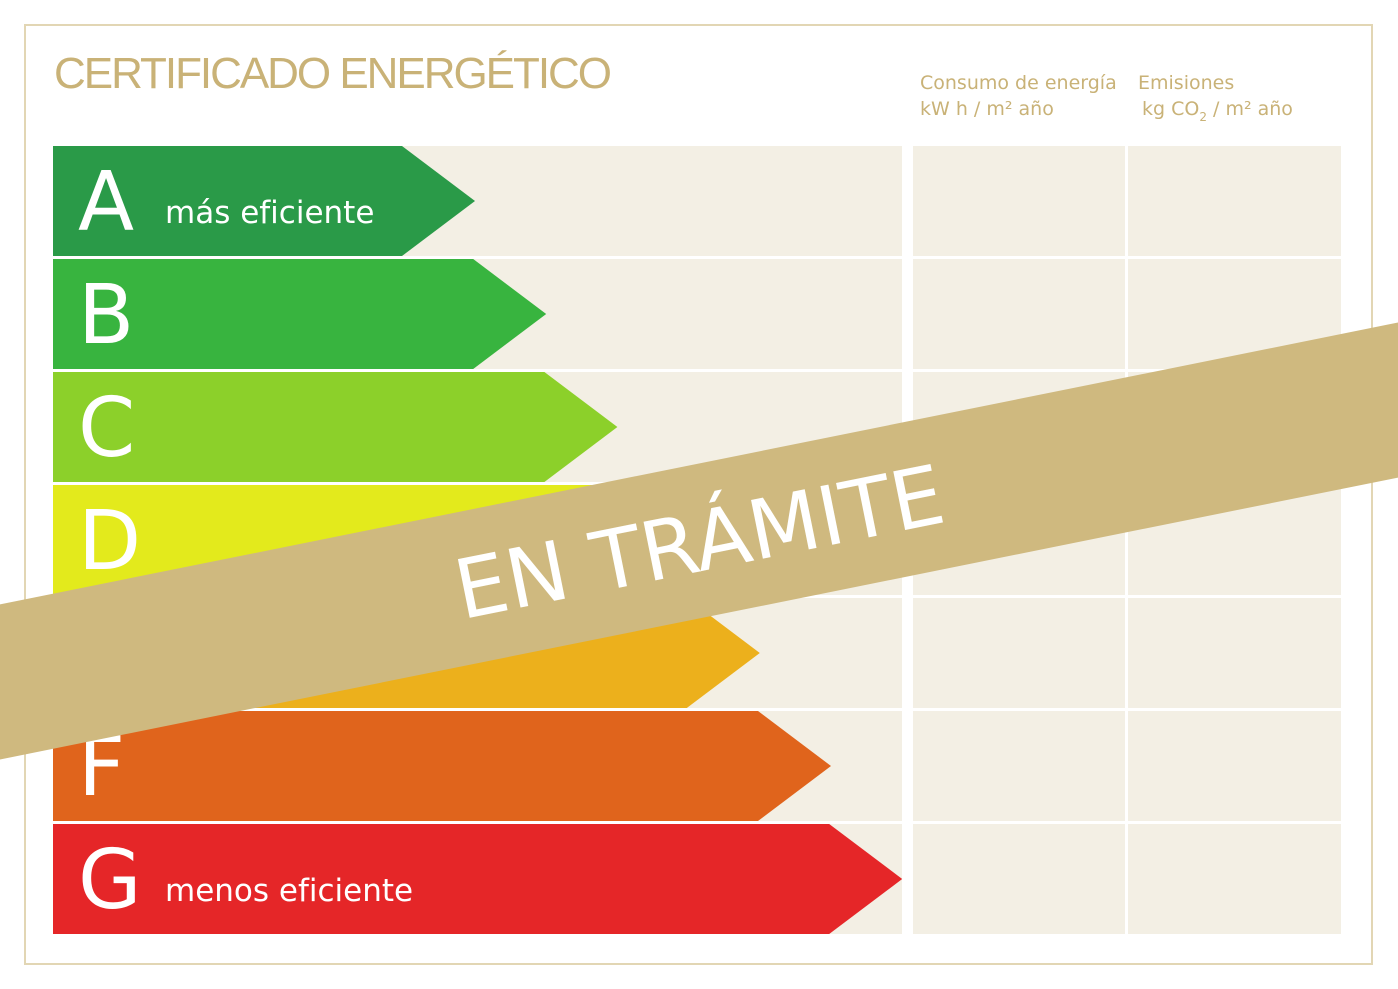 The image size is (1398, 989). Describe the element at coordinates (269, 213) in the screenshot. I see `rating-label: más eficiente` at that location.